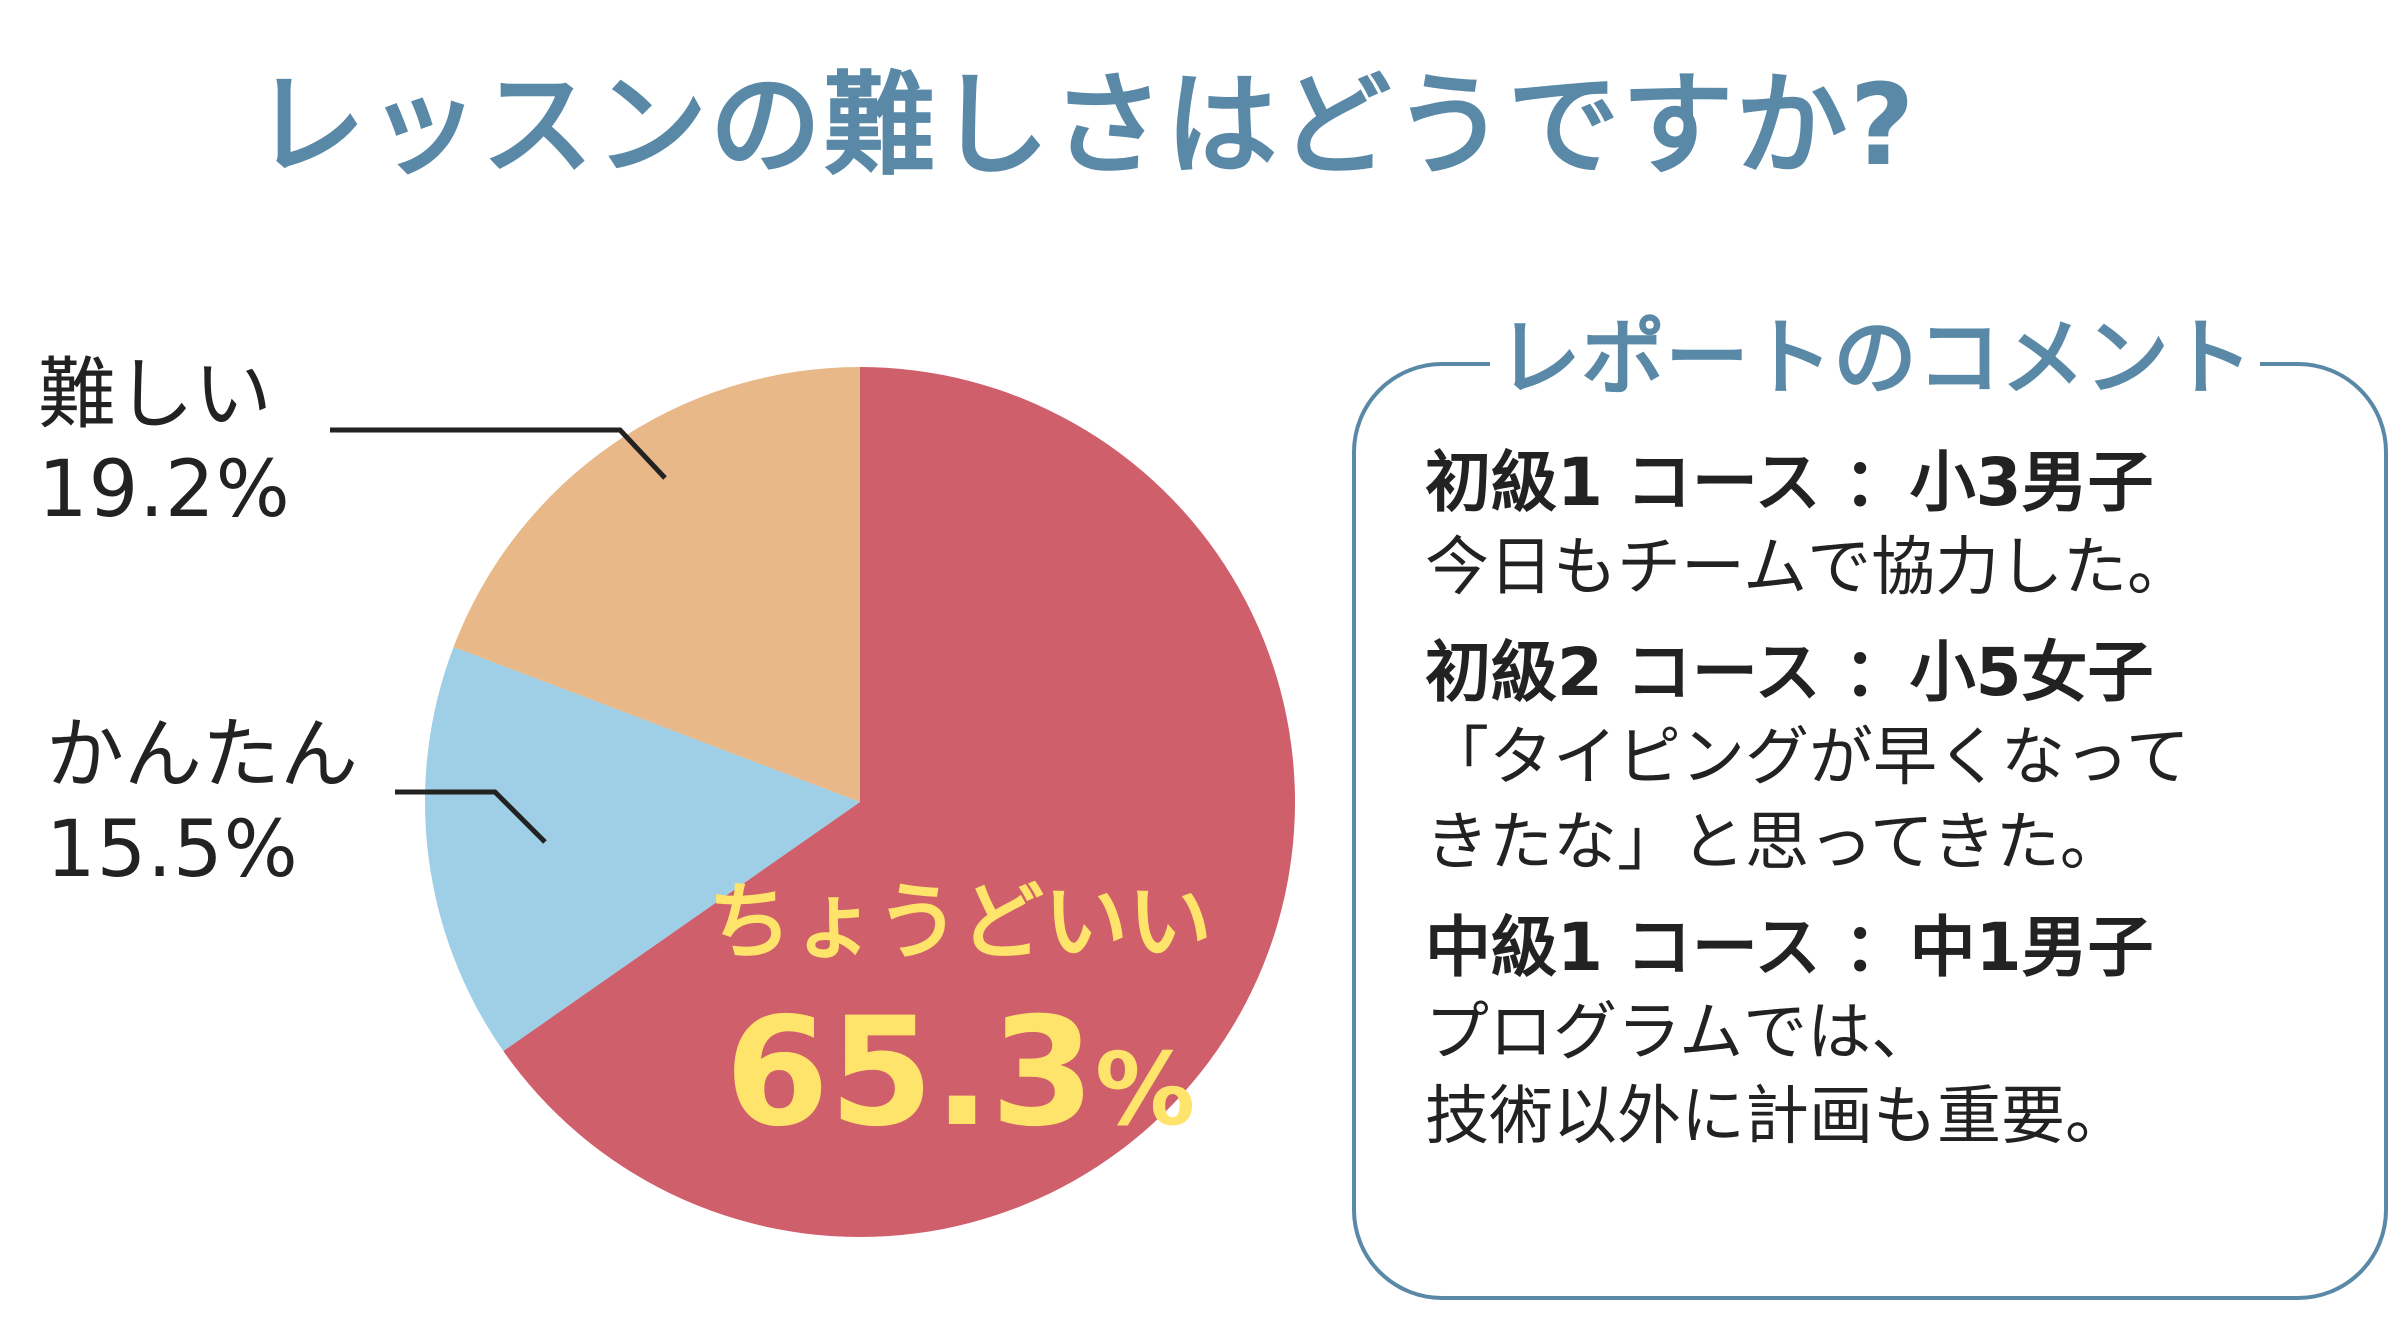 The image size is (2400, 1338). Describe the element at coordinates (1807, 800) in the screenshot. I see `comment-text: 「タイピングが早くなって きたな」と思ってきた。` at that location.